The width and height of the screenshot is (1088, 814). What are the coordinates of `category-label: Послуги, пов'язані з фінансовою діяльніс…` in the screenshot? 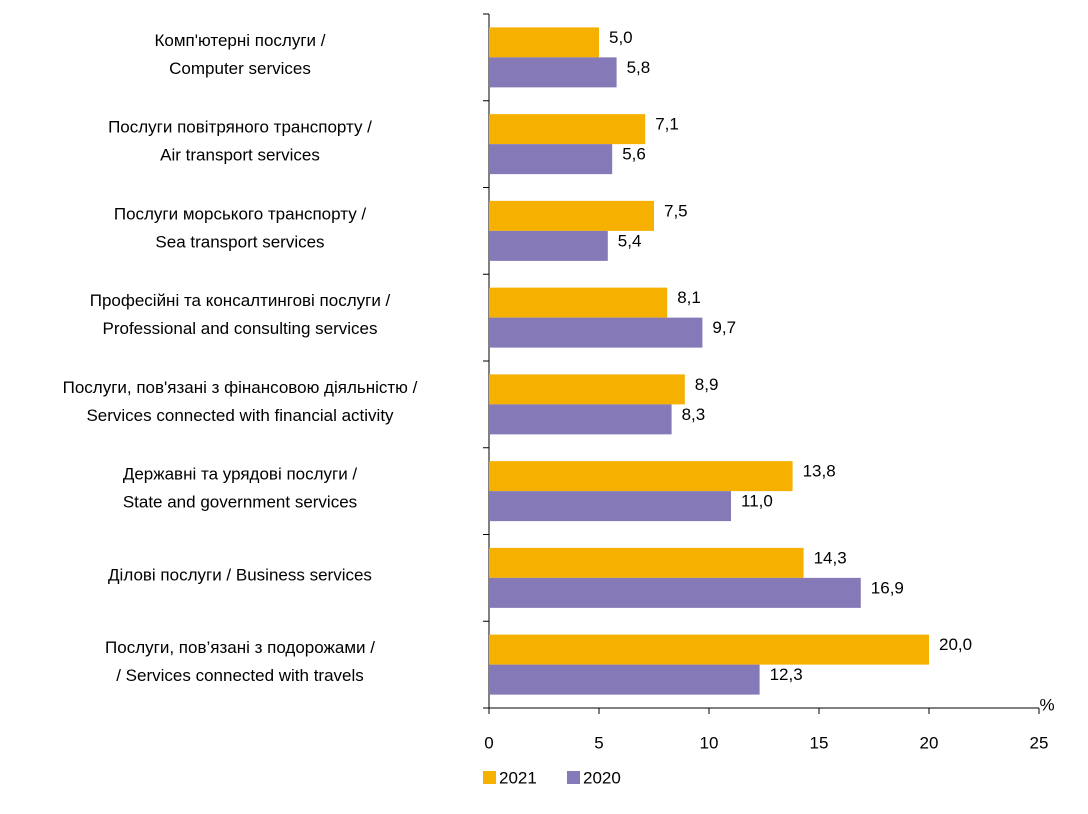 It's located at (240, 387).